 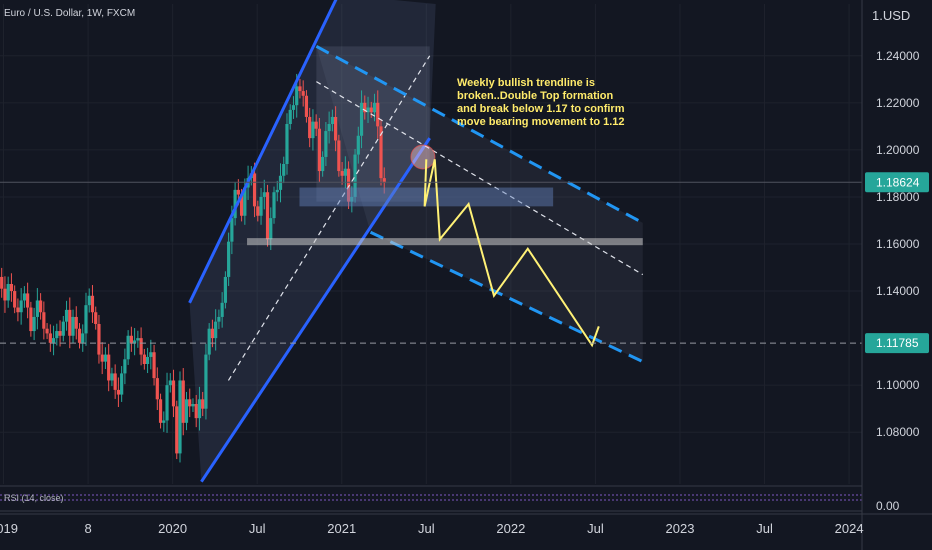 What do you see at coordinates (9, 528) in the screenshot?
I see `time-tick-label: 2019` at bounding box center [9, 528].